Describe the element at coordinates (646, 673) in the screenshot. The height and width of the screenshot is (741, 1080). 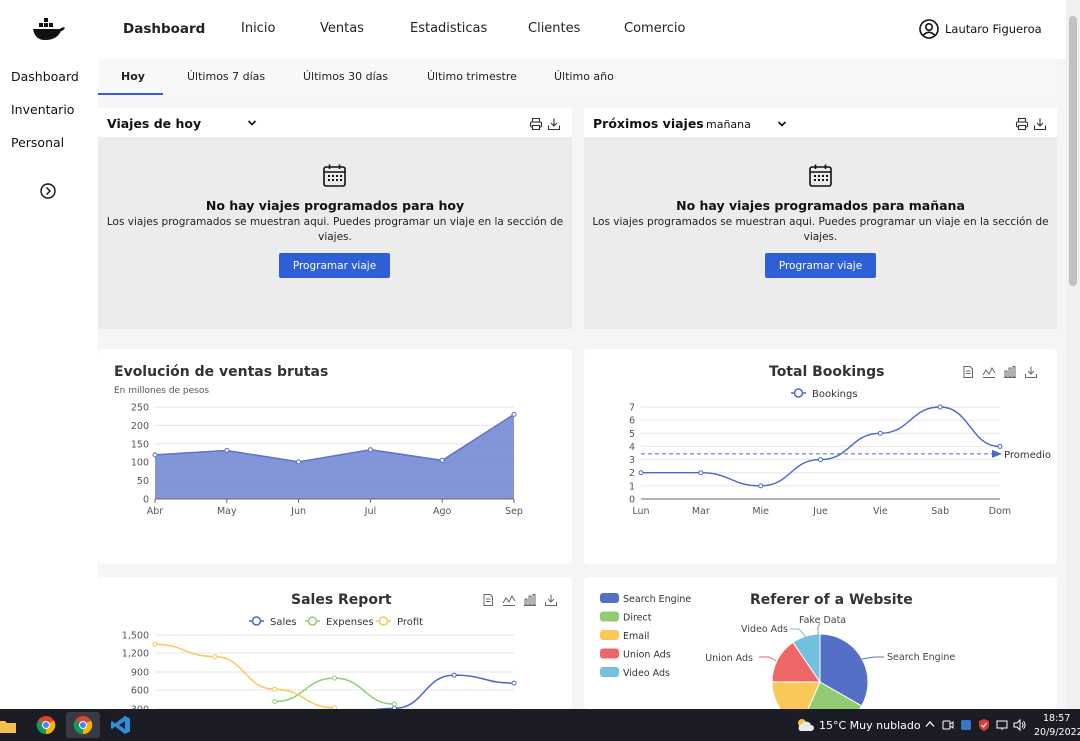
I see `legend-label: Video Ads` at that location.